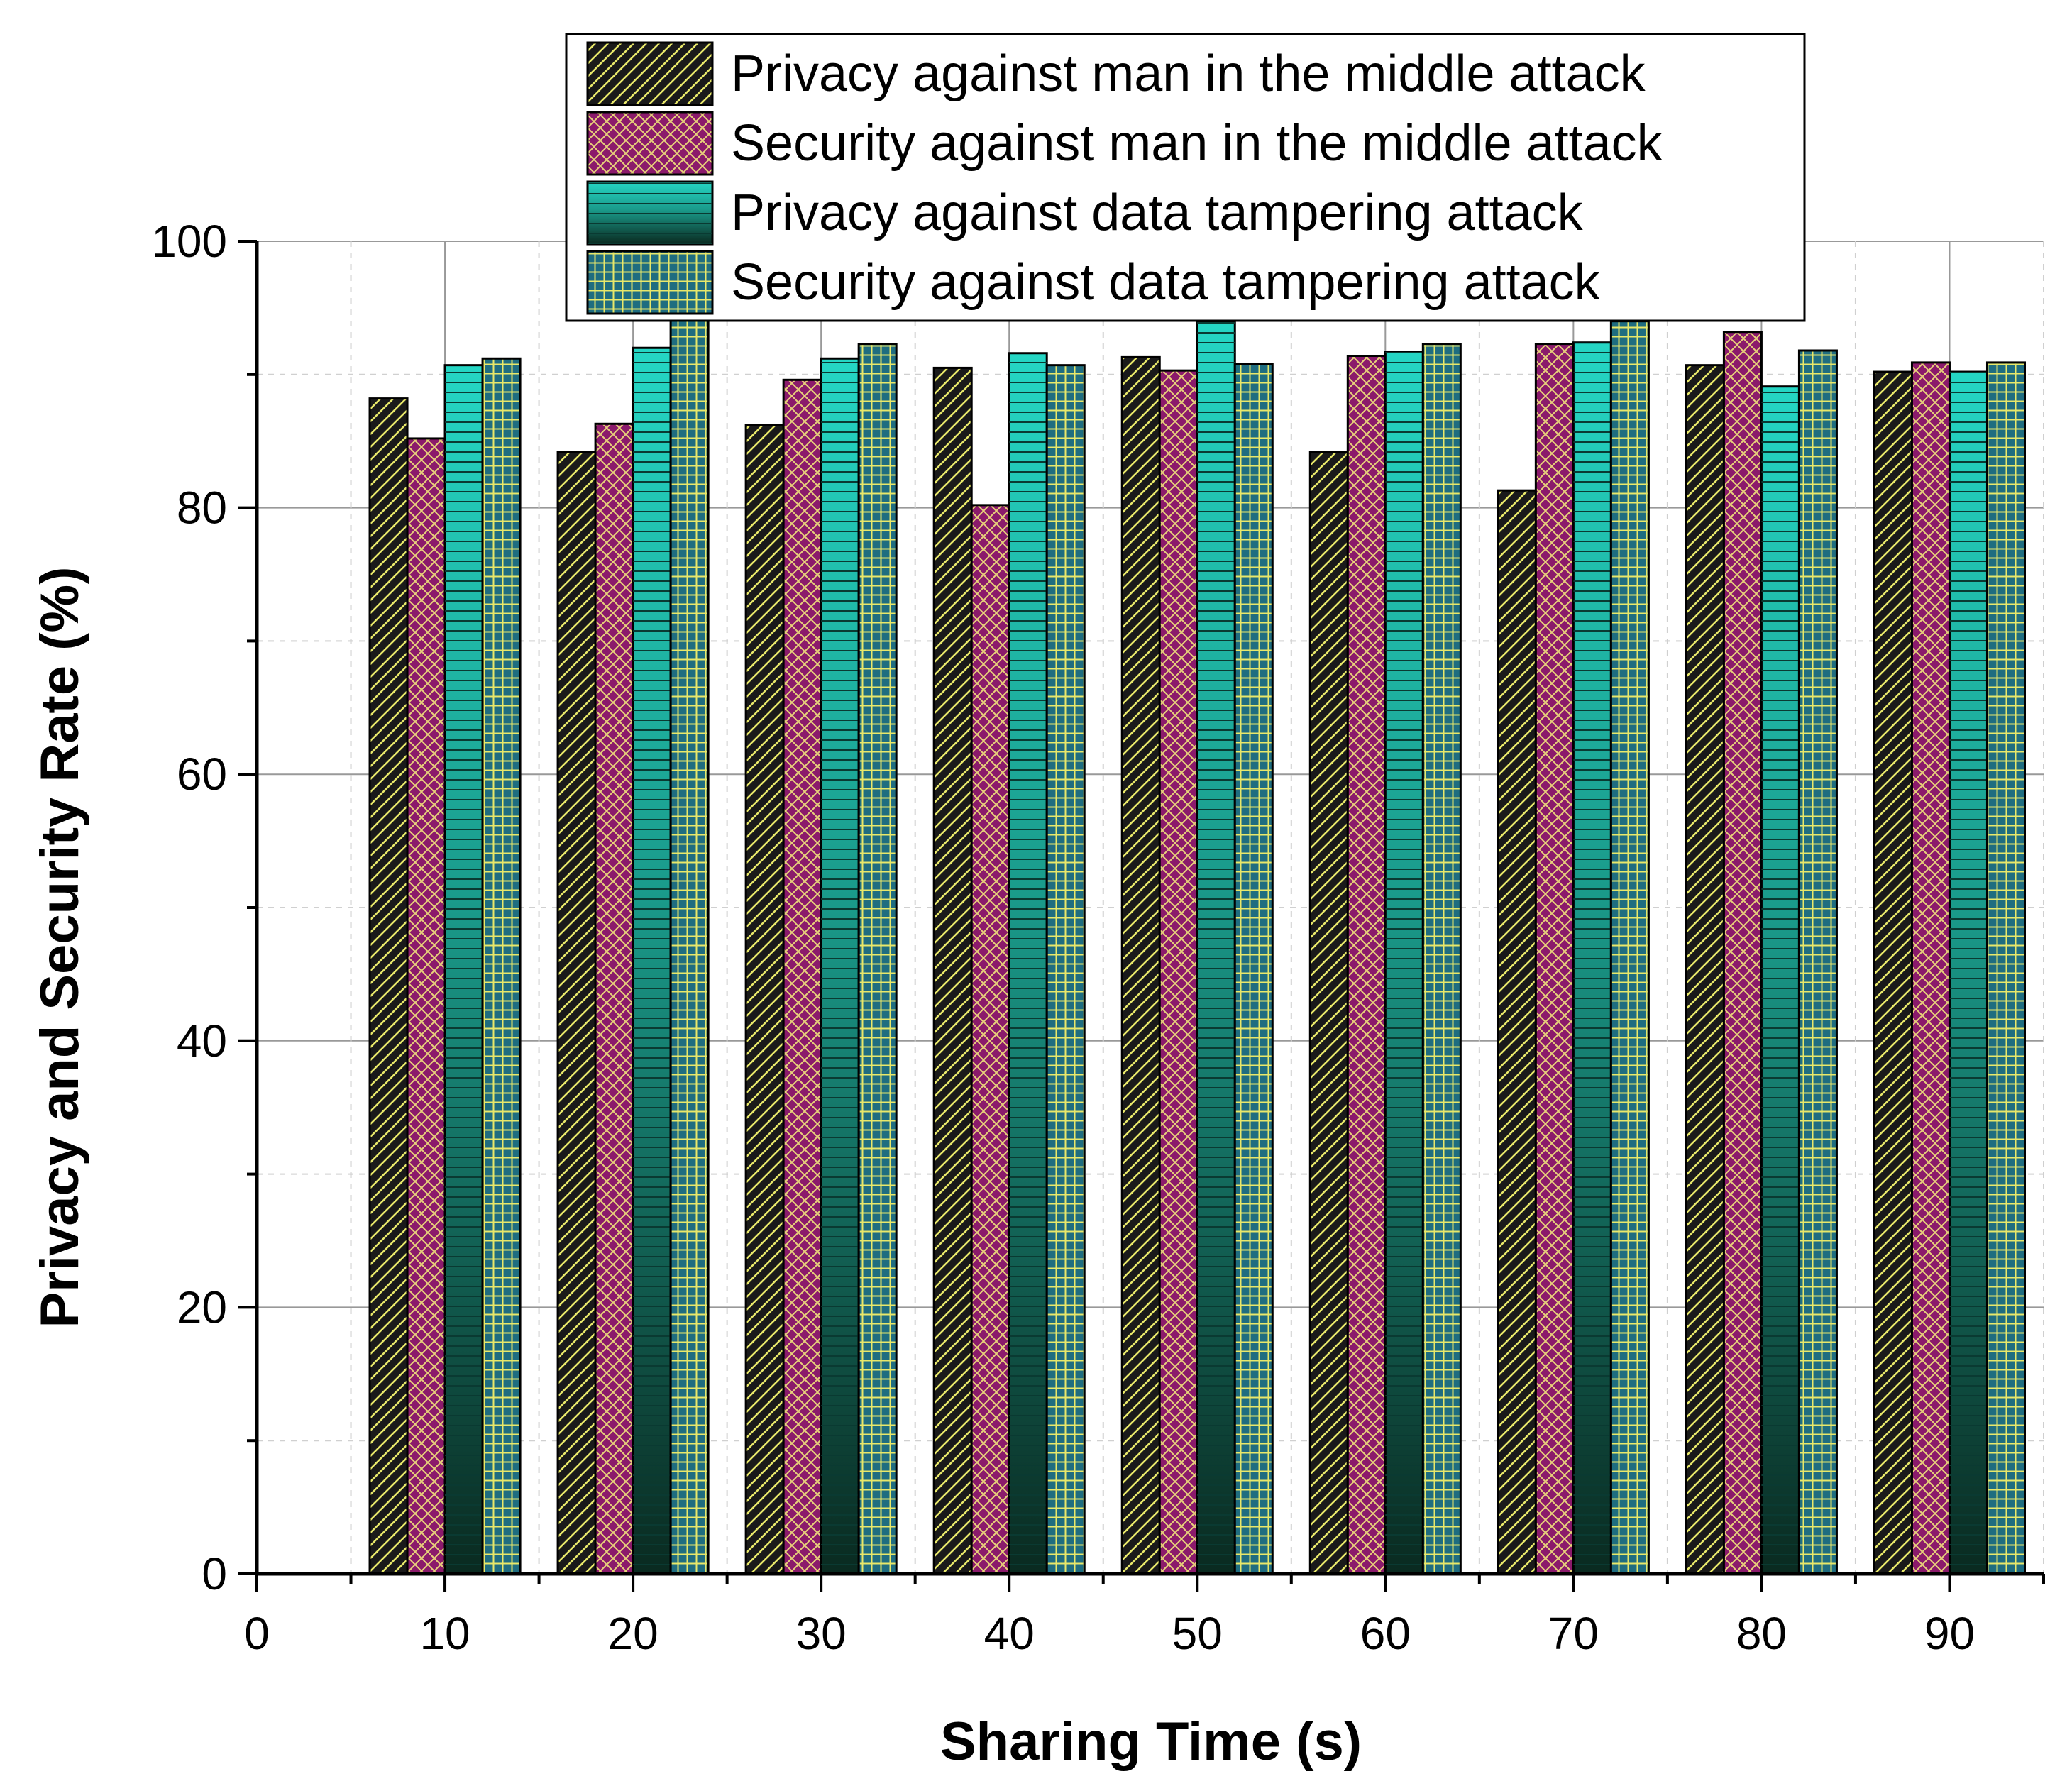 This screenshot has width=2072, height=1786. What do you see at coordinates (1761, 1633) in the screenshot?
I see `x-tick-label: 80` at bounding box center [1761, 1633].